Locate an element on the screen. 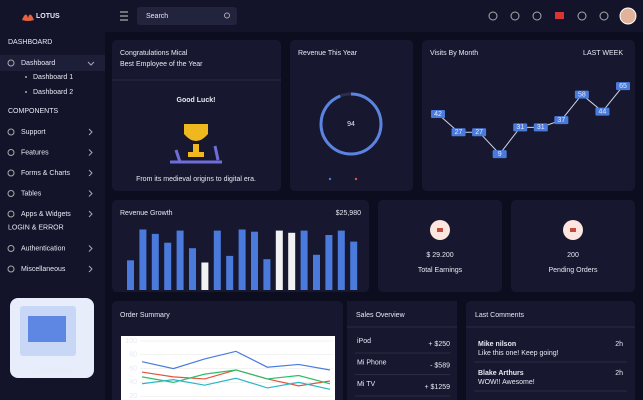 The width and height of the screenshot is (643, 400). promo-title: Lotus Admin is located at coordinates (52, 371).